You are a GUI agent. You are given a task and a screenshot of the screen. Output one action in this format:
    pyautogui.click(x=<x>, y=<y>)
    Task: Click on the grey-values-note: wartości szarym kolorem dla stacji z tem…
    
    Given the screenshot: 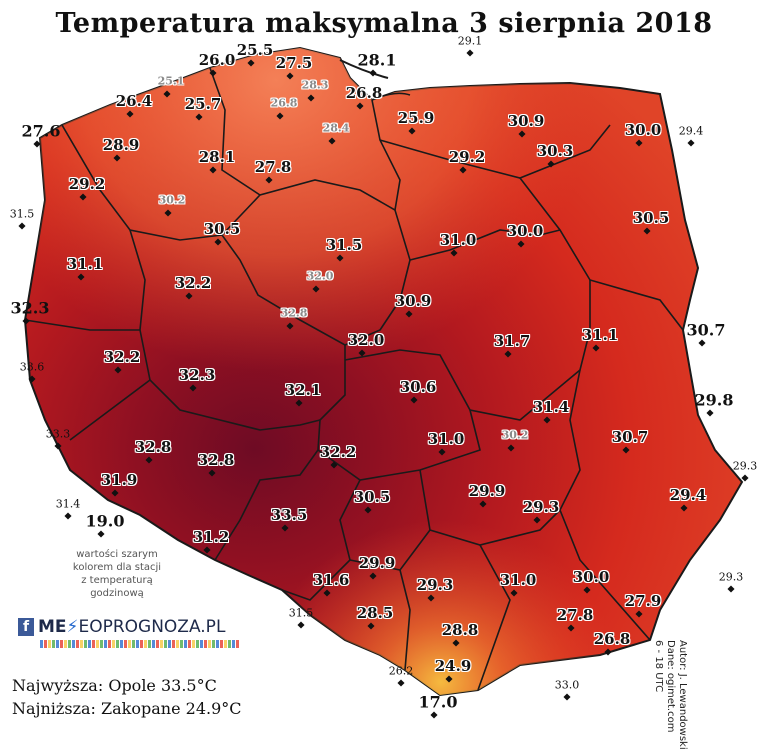 What is the action you would take?
    pyautogui.click(x=117, y=574)
    